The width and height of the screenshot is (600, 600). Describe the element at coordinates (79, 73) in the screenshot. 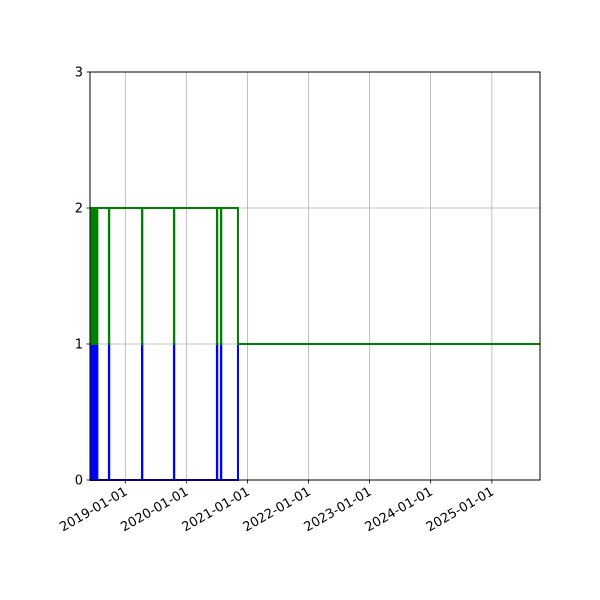

I see `y-tick-label: 3` at that location.